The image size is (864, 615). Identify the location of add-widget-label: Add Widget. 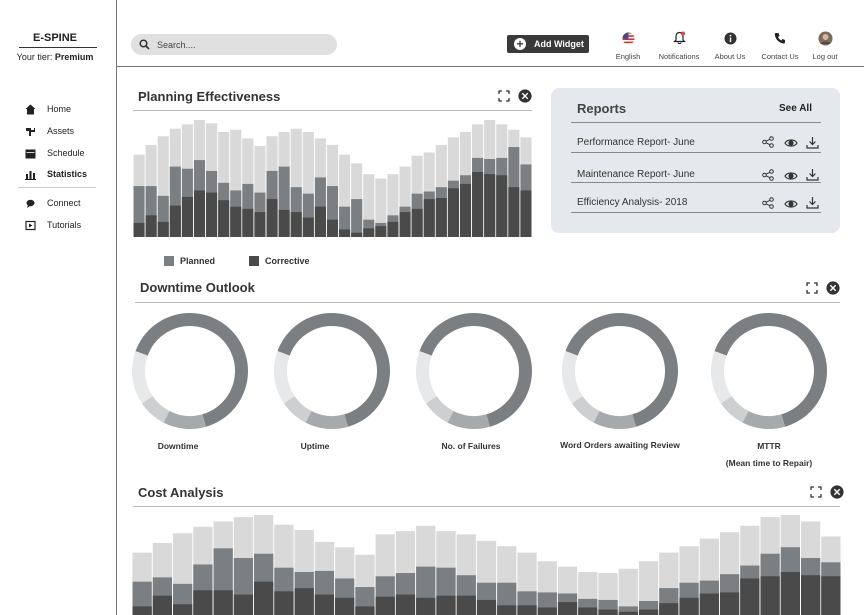
(559, 44).